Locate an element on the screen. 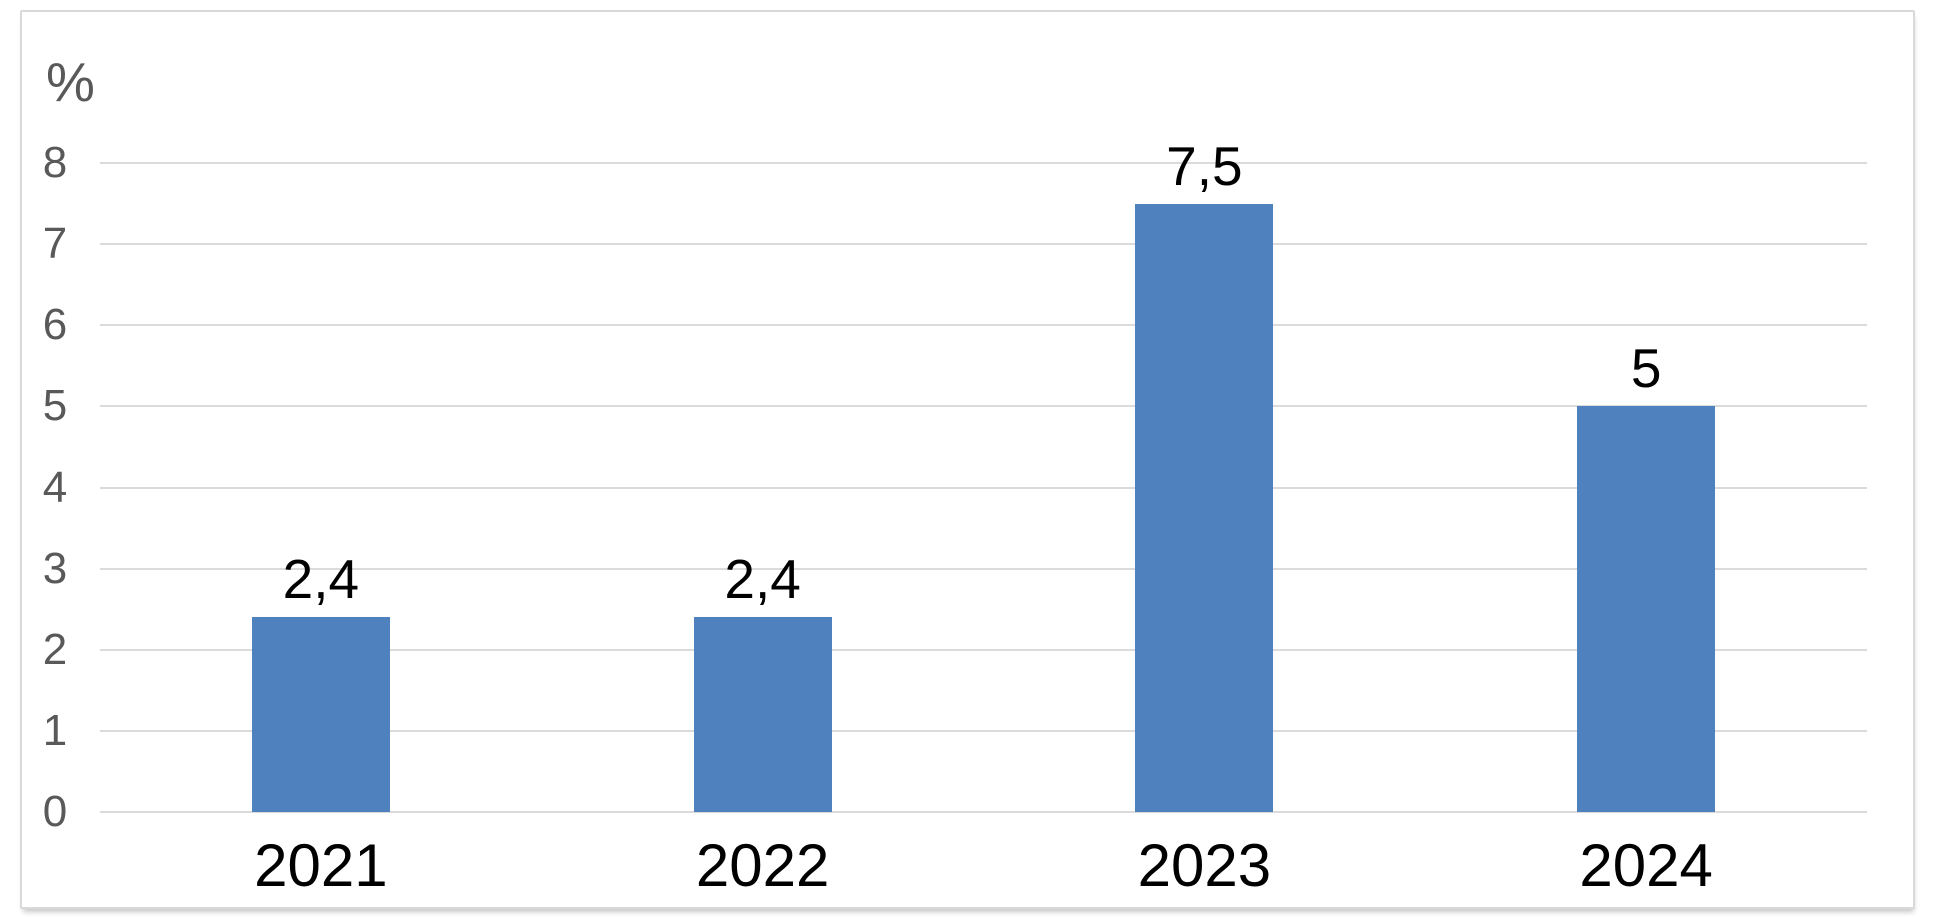  bar-value-label-2023: 7,5 is located at coordinates (1204, 165).